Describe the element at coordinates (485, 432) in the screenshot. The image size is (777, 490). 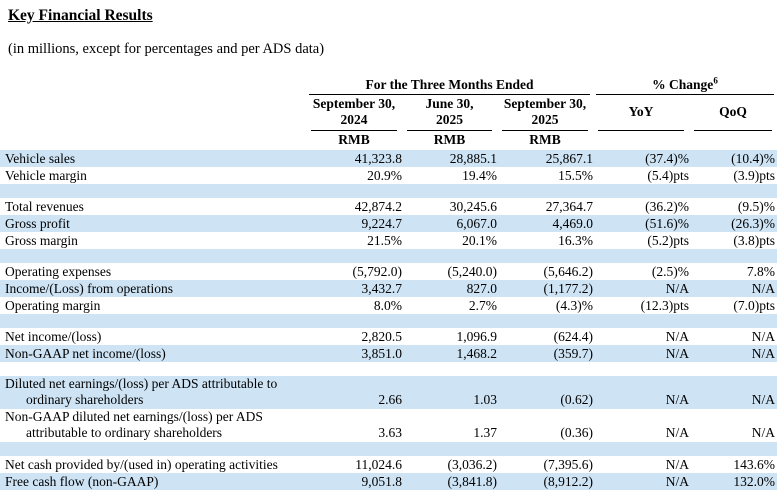
I see `cell-value: 1.37` at that location.